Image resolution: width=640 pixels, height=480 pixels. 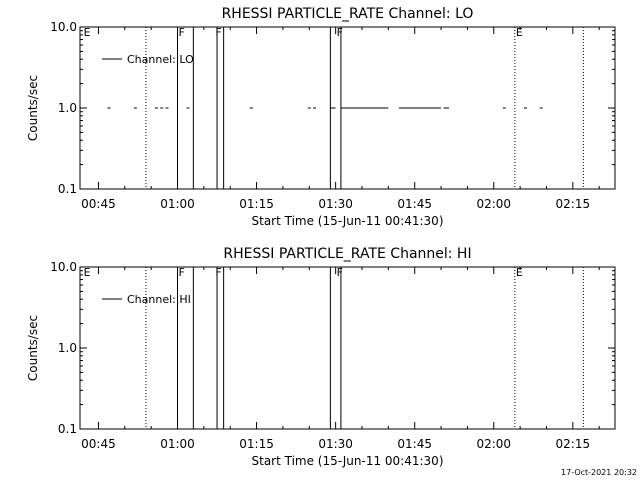 I want to click on legend-entry: Channel: HI, so click(x=159, y=299).